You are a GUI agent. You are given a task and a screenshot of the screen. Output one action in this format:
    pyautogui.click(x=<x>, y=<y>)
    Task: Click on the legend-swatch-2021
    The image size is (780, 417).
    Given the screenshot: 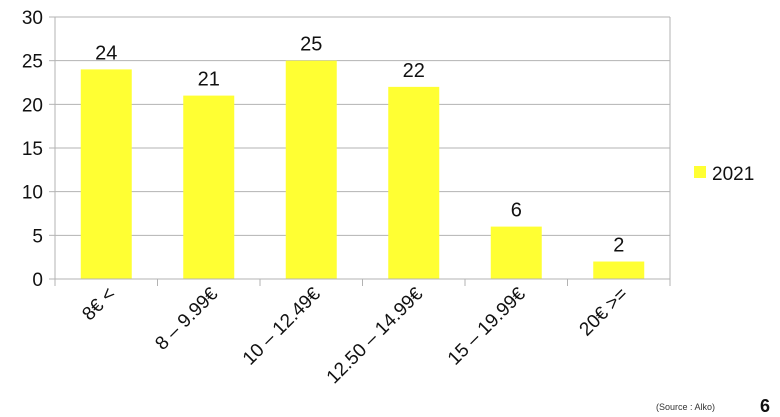 What is the action you would take?
    pyautogui.click(x=700, y=172)
    